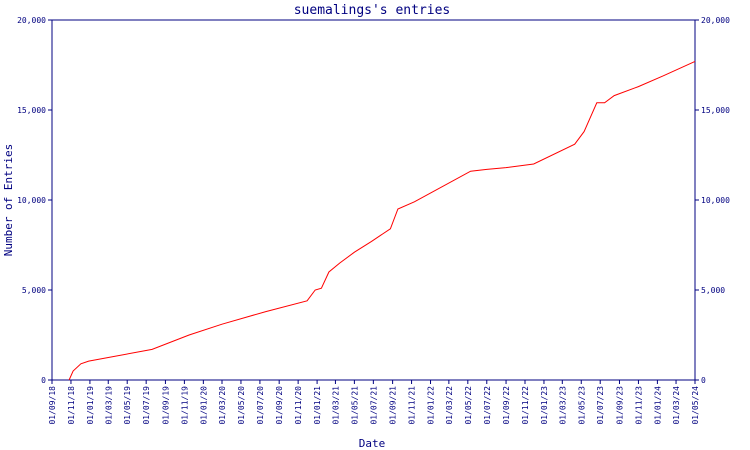 Image resolution: width=750 pixels, height=450 pixels. Describe the element at coordinates (676, 405) in the screenshot. I see `x-tick-label: 01/03/24` at that location.